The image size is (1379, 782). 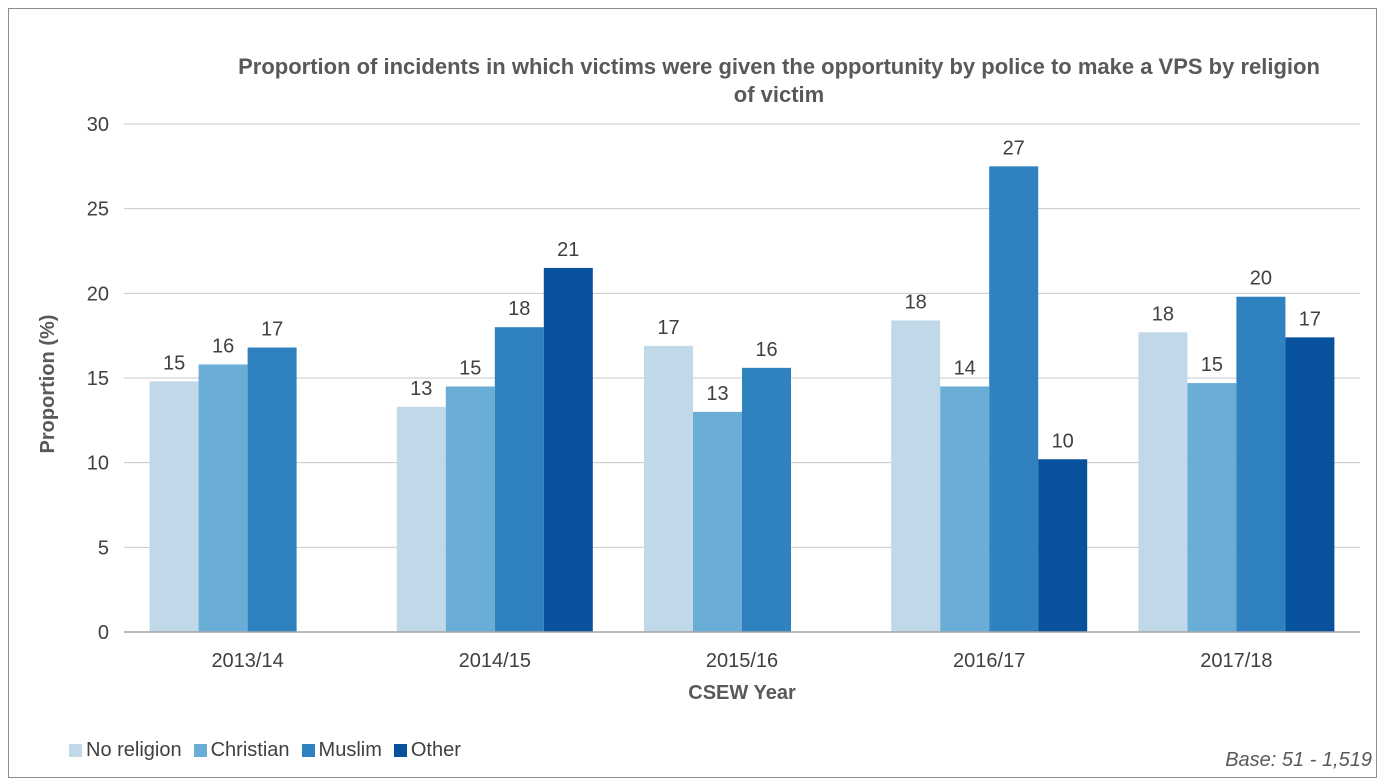 What do you see at coordinates (495, 661) in the screenshot?
I see `x-tick-label: 2014/15` at bounding box center [495, 661].